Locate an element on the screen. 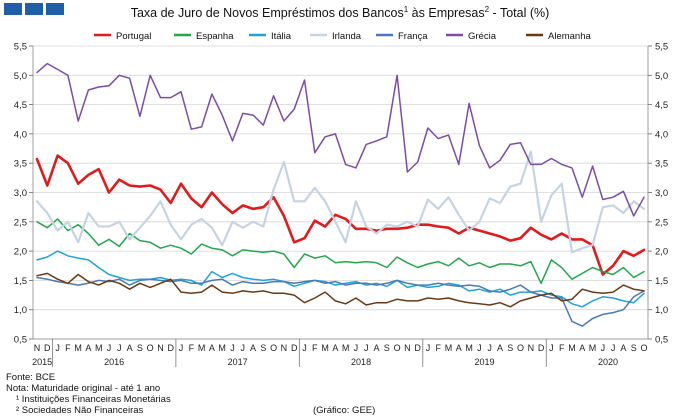 The height and width of the screenshot is (420, 680). maturity-note: Nota: Maturidade original - até 1 ano is located at coordinates (83, 388).